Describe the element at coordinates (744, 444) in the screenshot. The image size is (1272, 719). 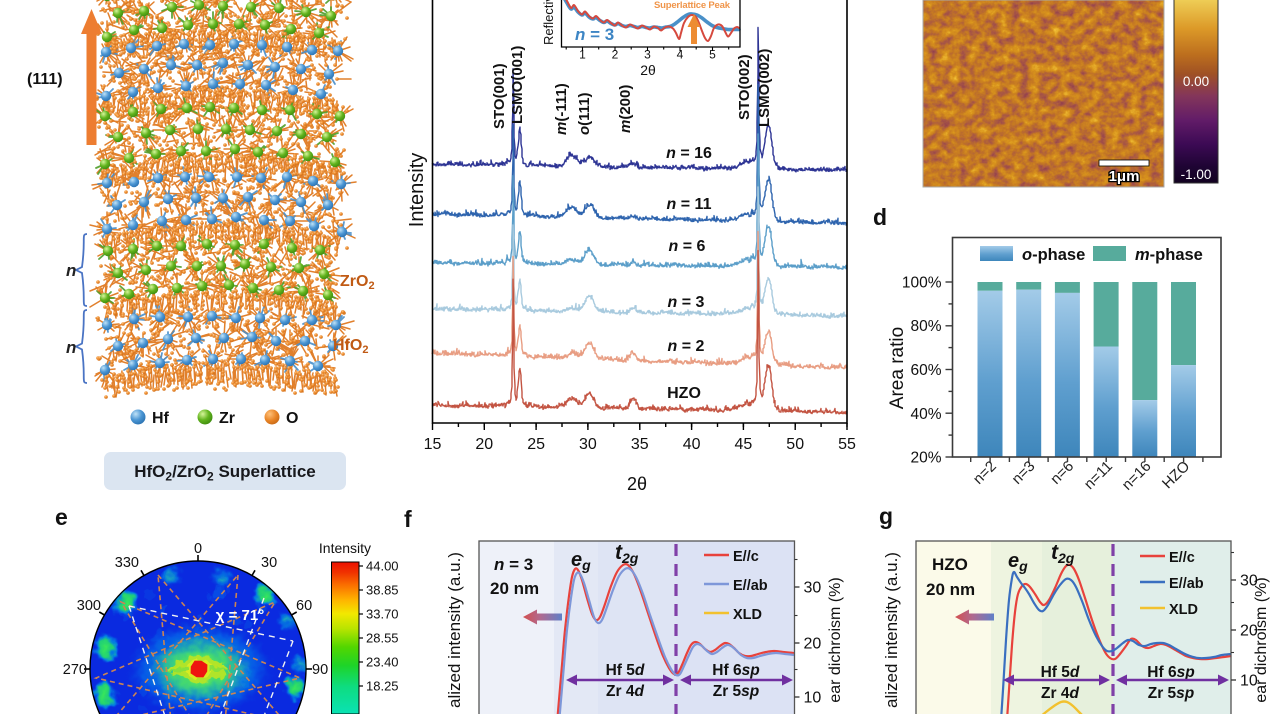
I see `svg-text: 45` at that location.